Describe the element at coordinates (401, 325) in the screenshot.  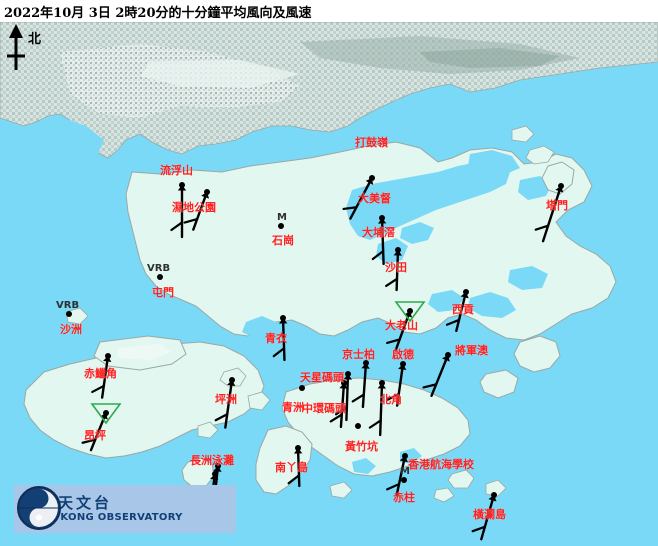
I see `station-label-大老山: 大老山` at that location.